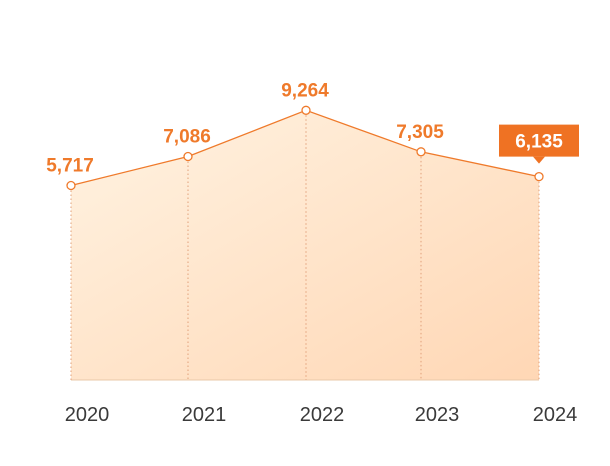 The image size is (610, 466). Describe the element at coordinates (188, 156) in the screenshot. I see `data-point-2021` at that location.